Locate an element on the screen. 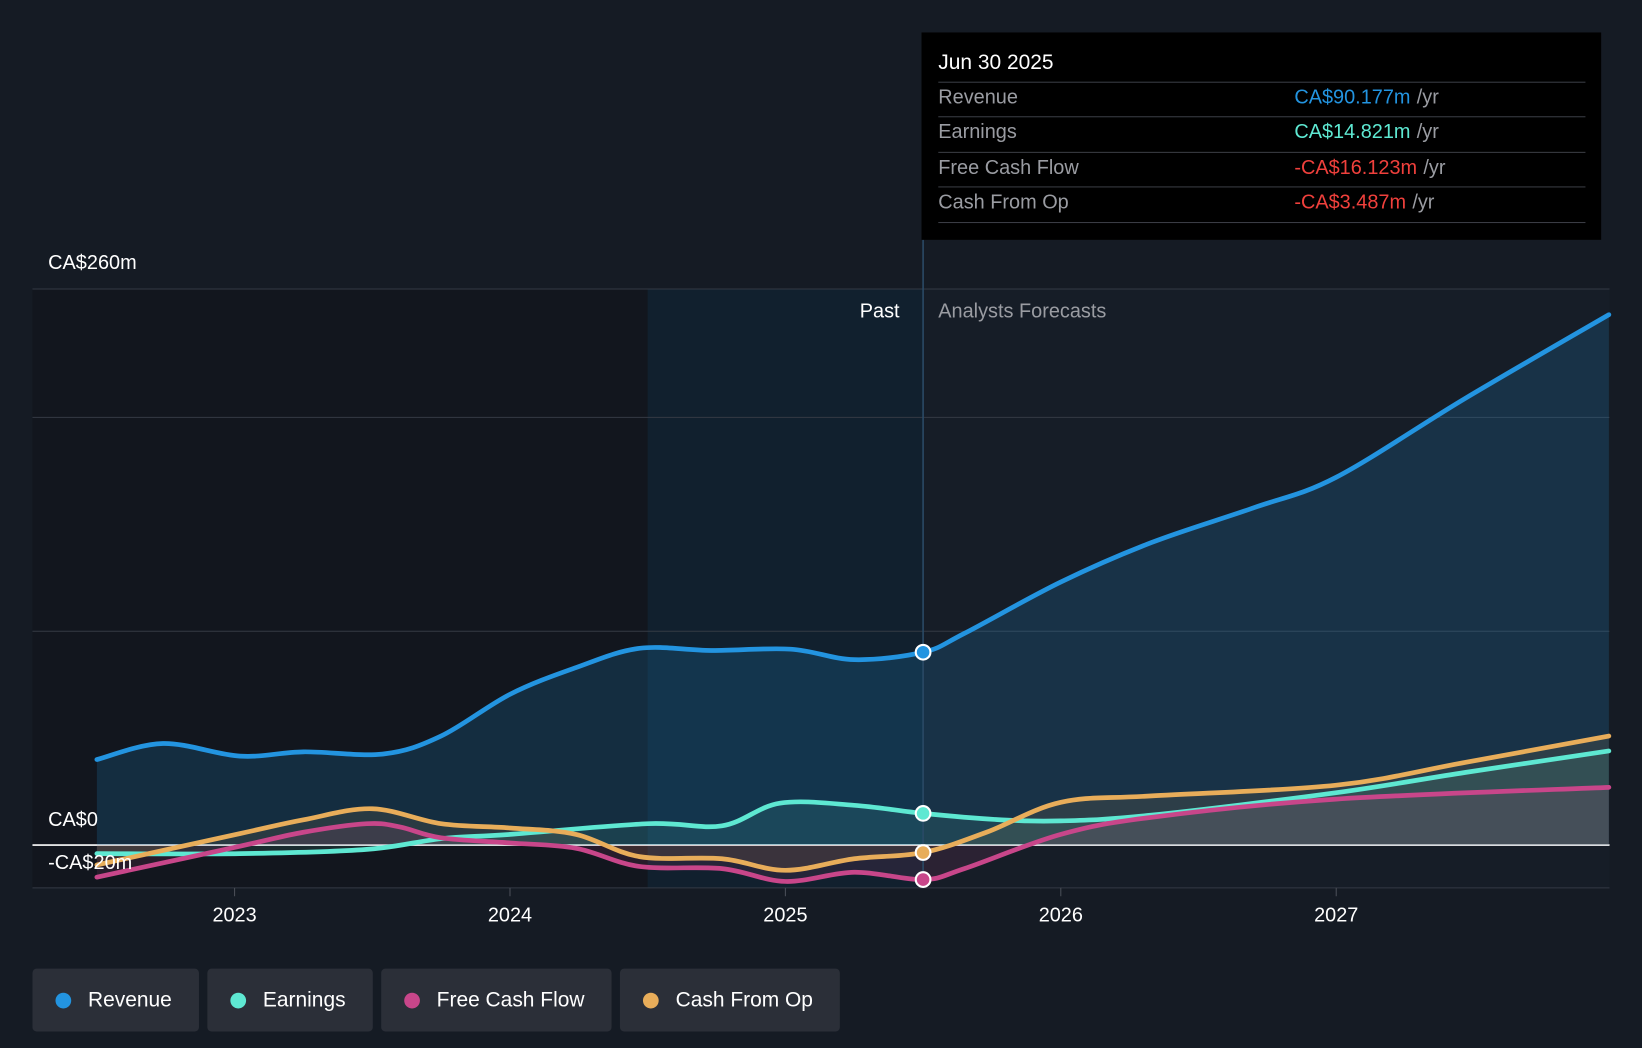 The image size is (1642, 1048). legend-label: Free Cash Flow is located at coordinates (510, 1000).